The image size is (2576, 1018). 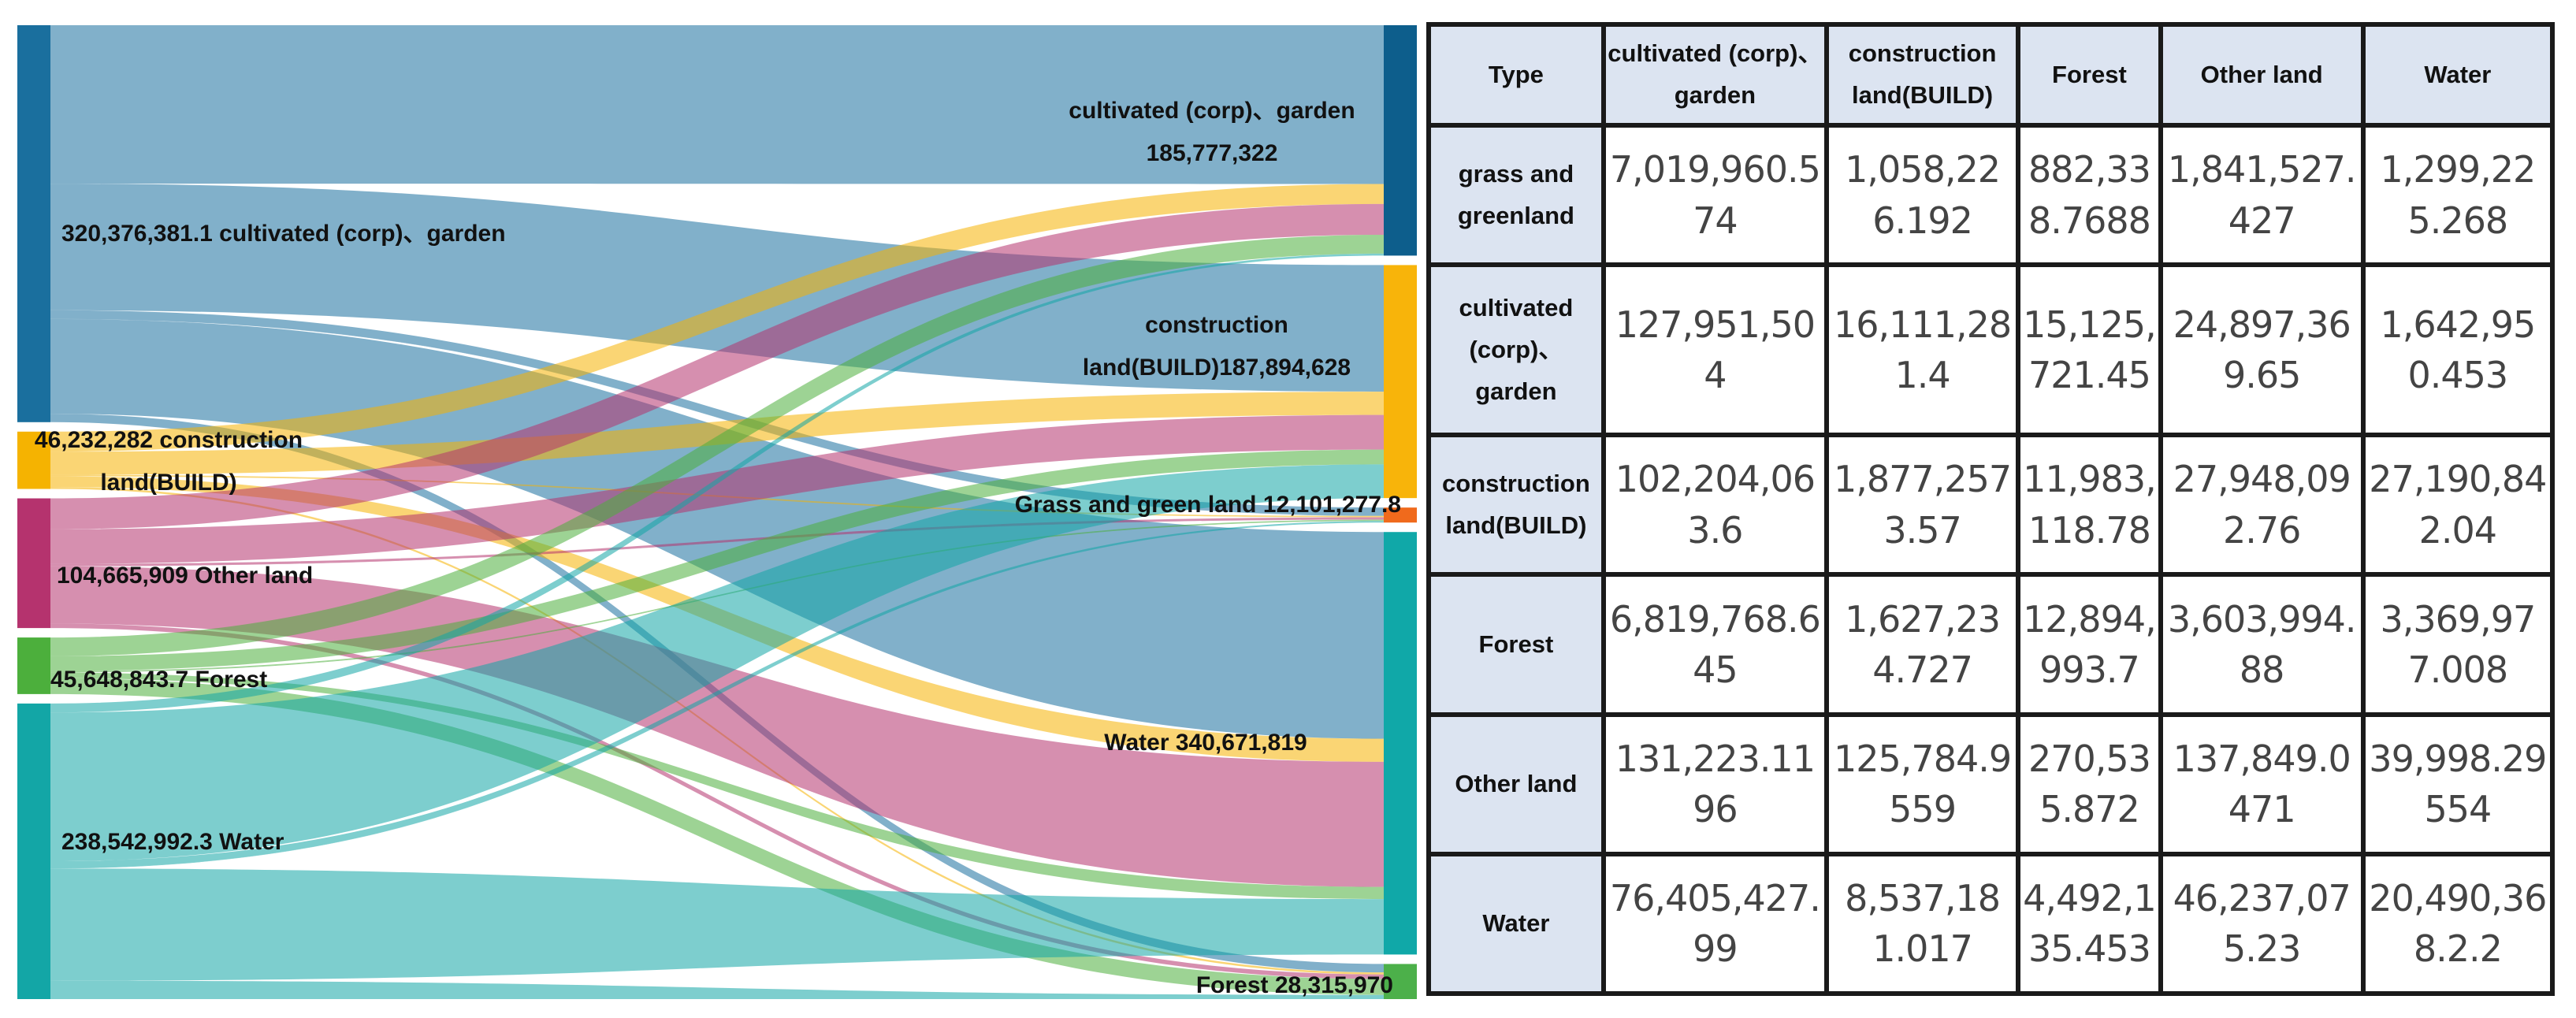 I want to click on table-cell: 16,111,281.4, so click(x=1922, y=350).